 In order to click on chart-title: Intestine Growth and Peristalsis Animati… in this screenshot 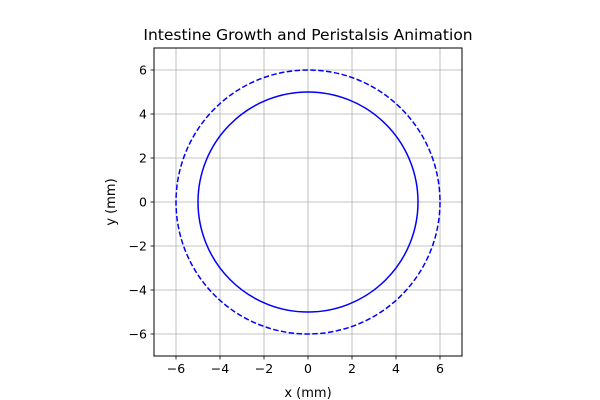, I will do `click(307, 35)`.